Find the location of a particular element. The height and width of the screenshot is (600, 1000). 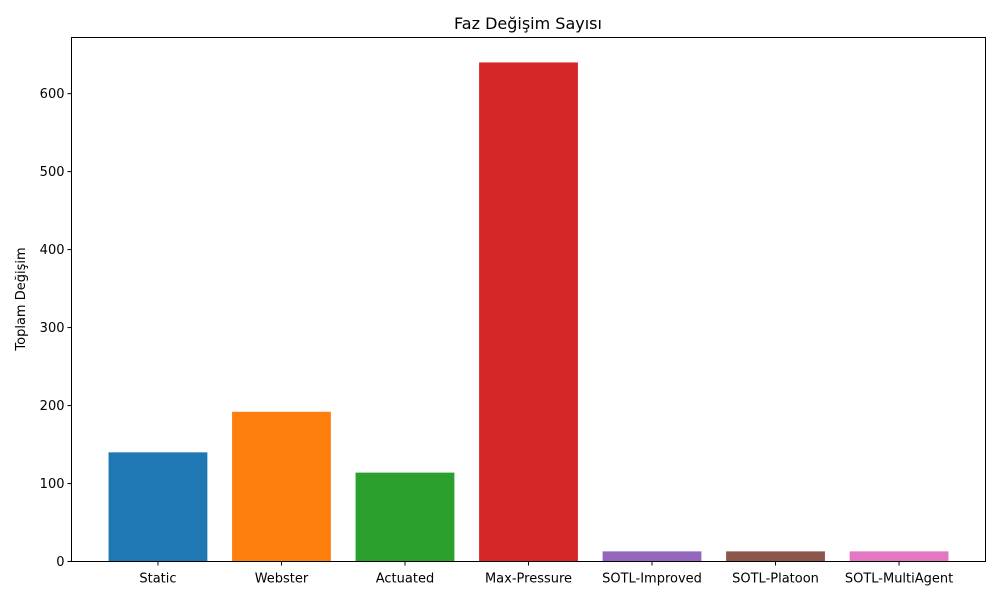

x-tick-label: Webster is located at coordinates (282, 579).